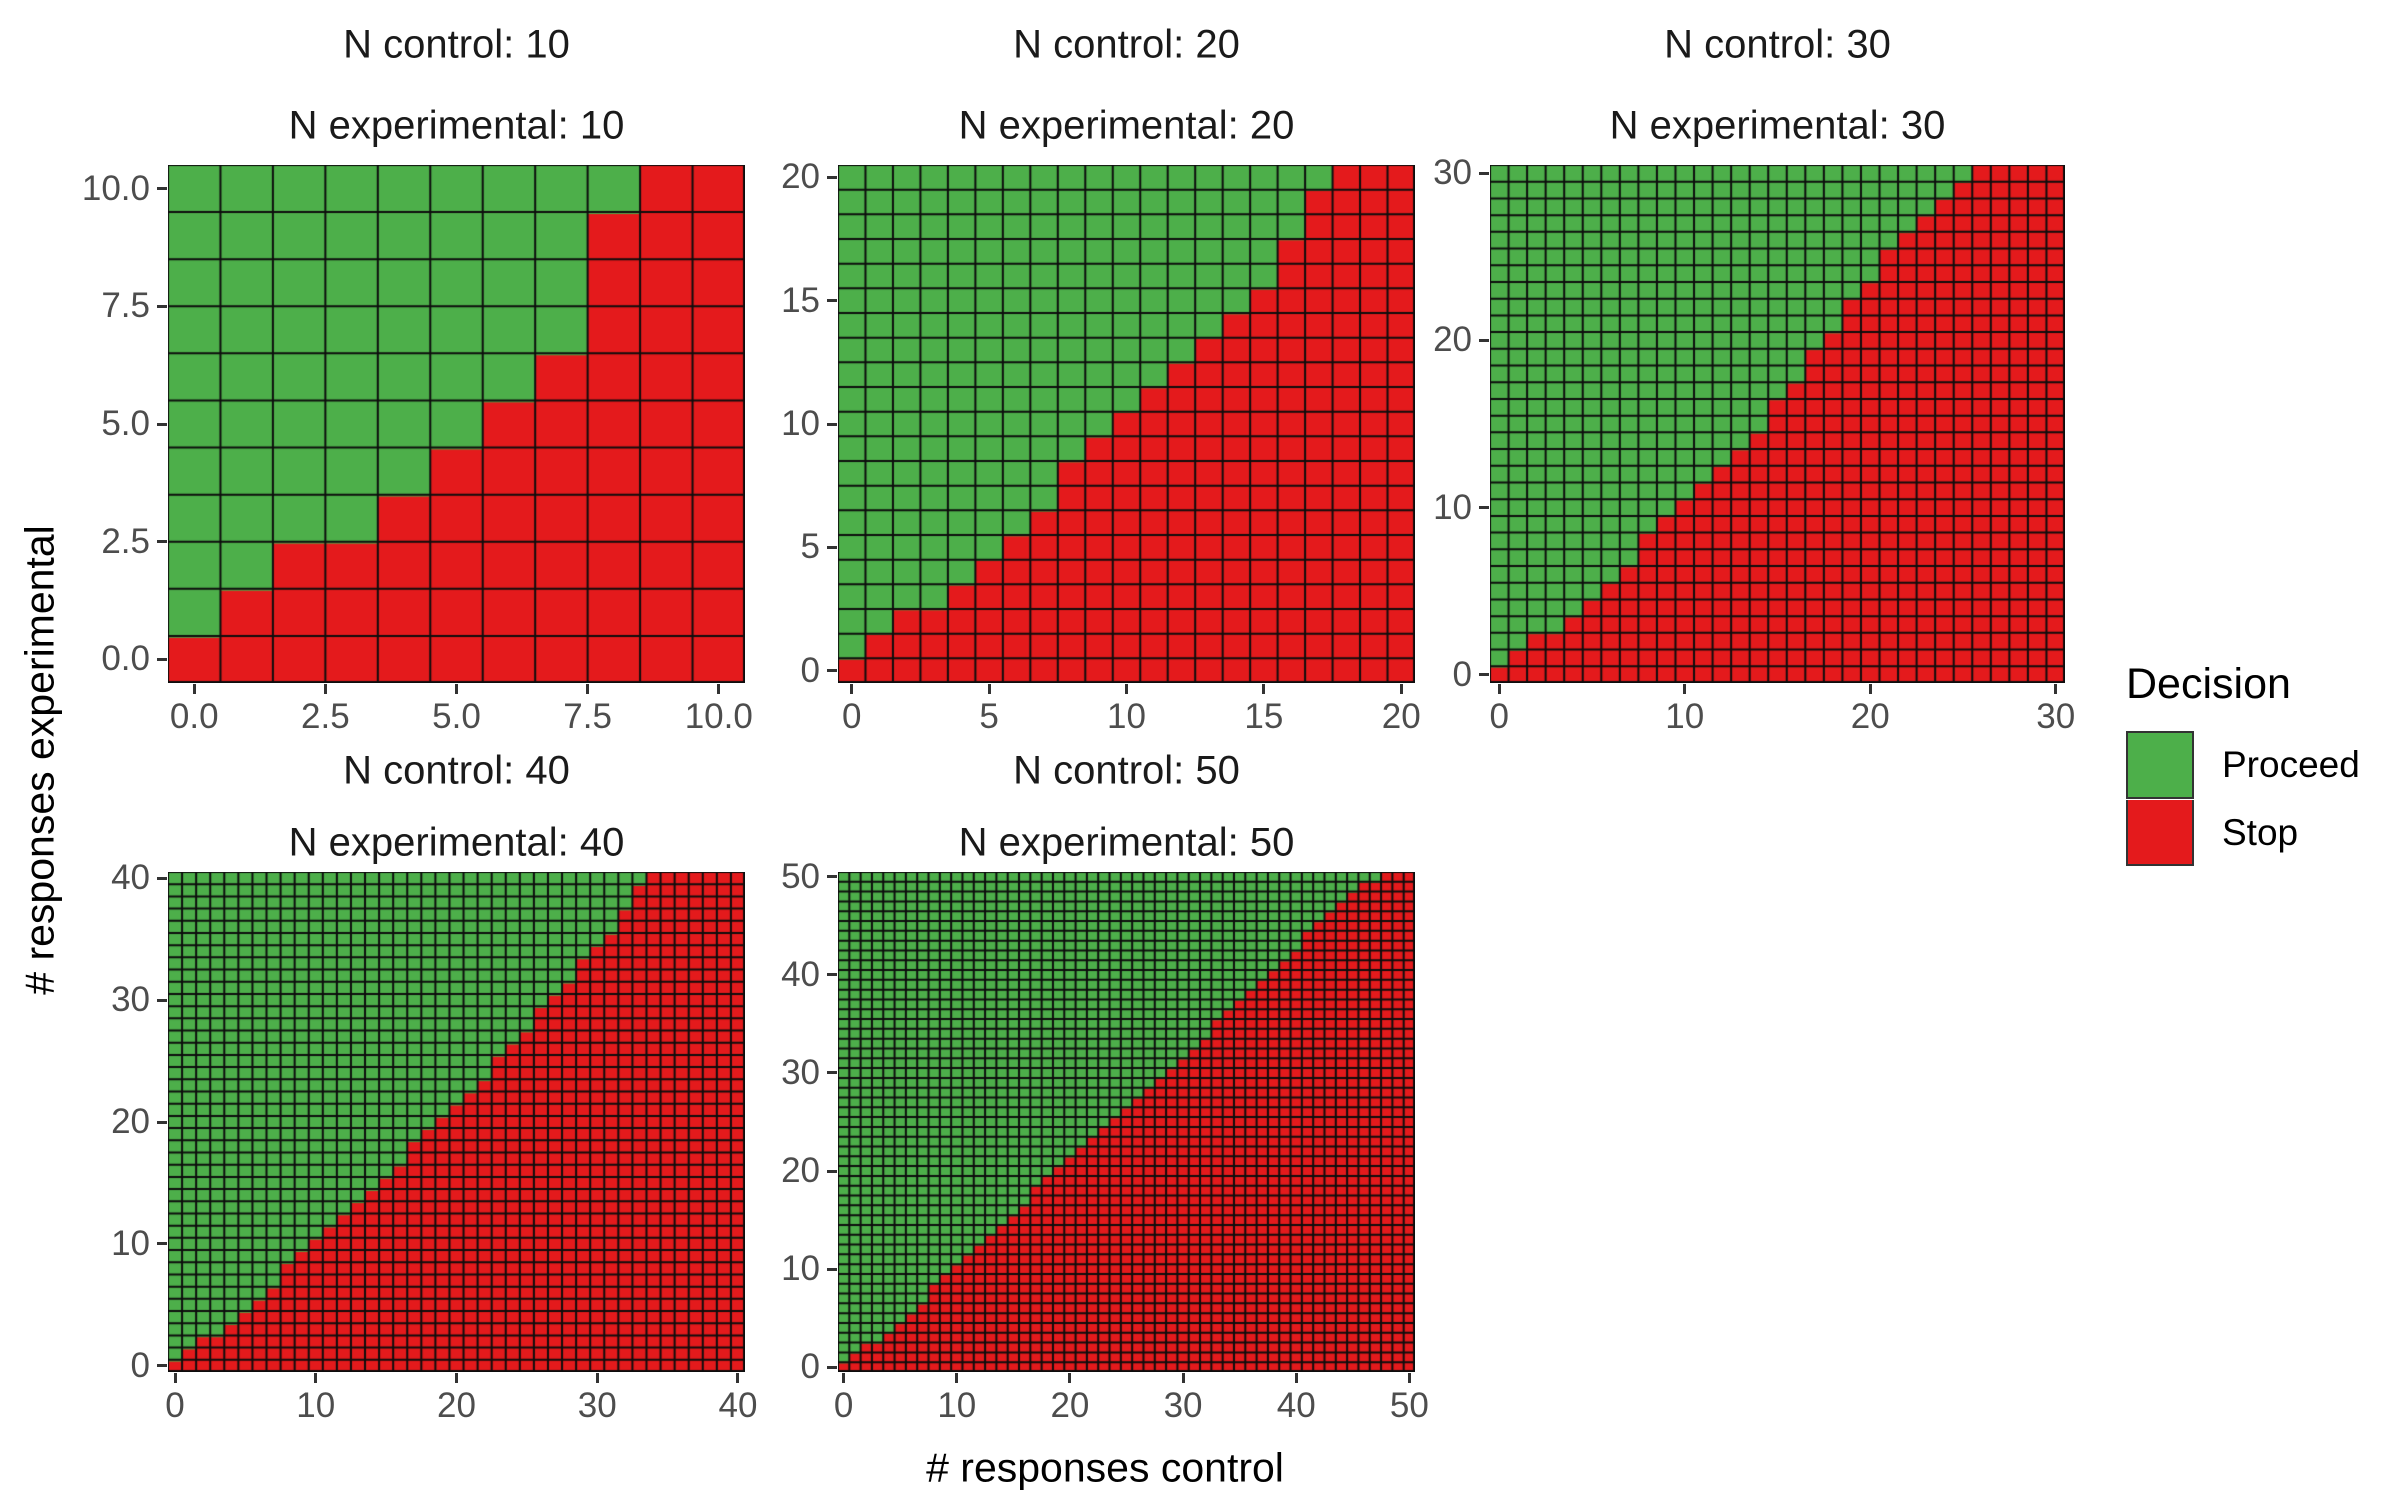 Image resolution: width=2400 pixels, height=1500 pixels. I want to click on y-tick-label: 50, so click(800, 876).